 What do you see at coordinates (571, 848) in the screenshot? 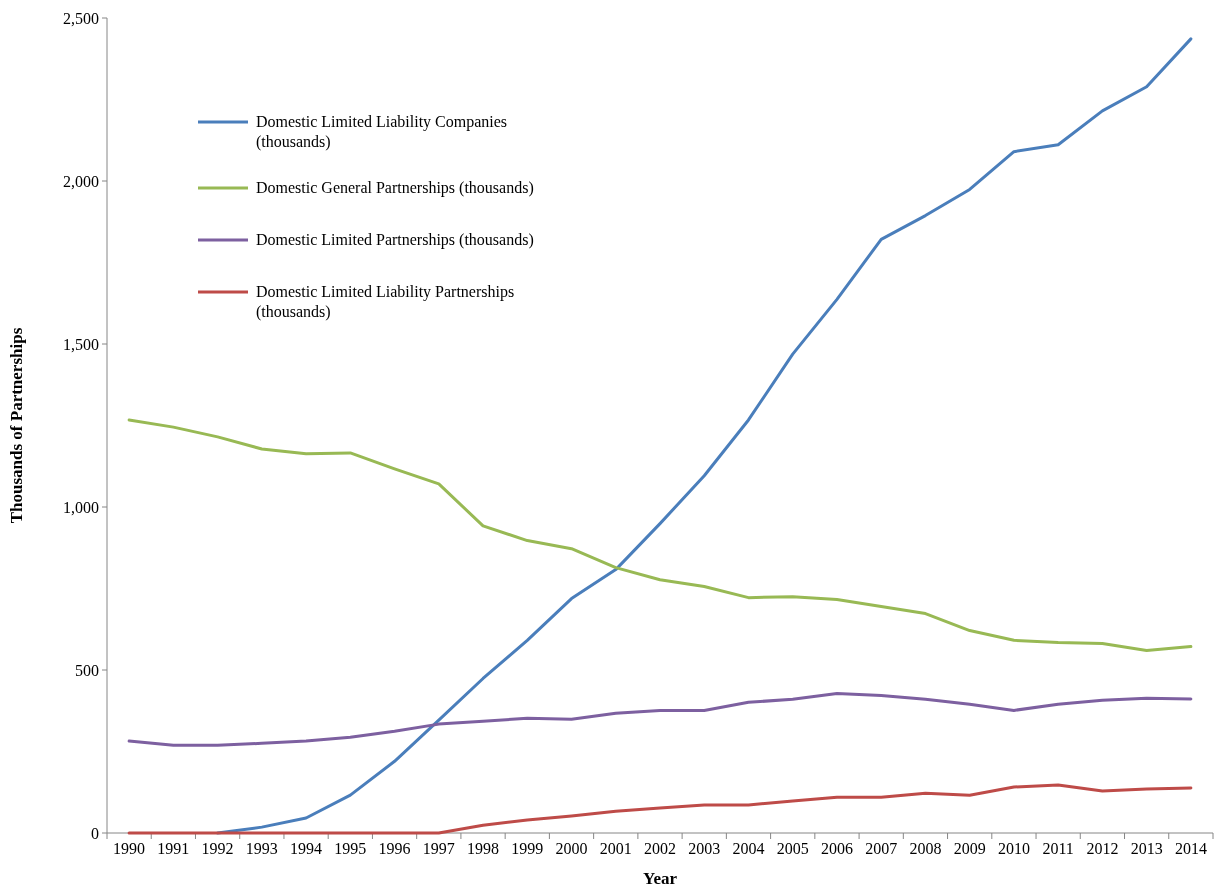
I see `x-tick-label: 2000` at bounding box center [571, 848].